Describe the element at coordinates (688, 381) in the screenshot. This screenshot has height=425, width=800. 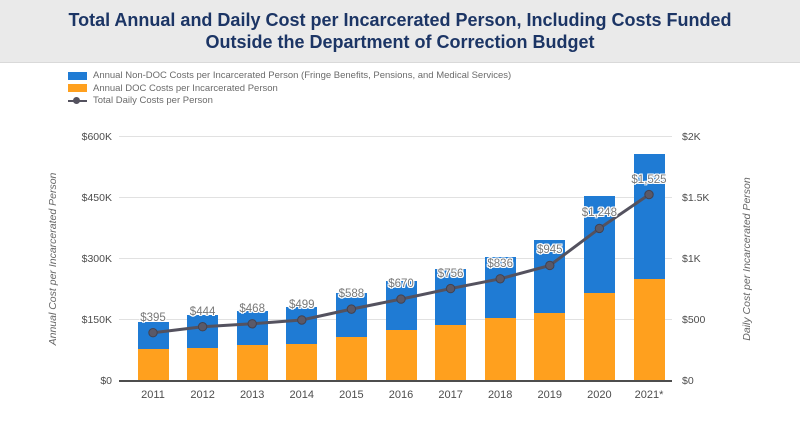
I see `right-axis-tick-$0: $0` at that location.